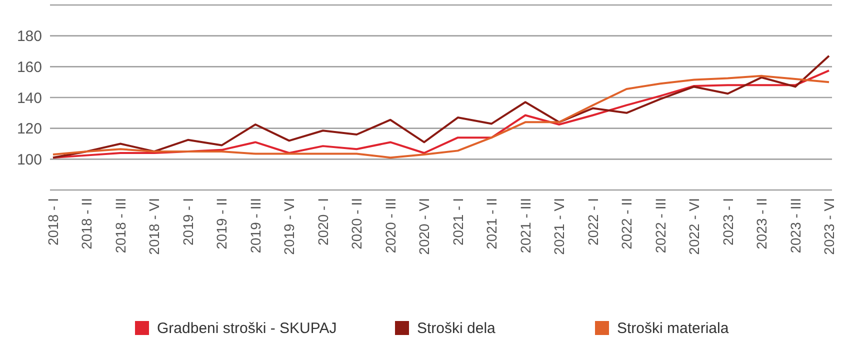  Describe the element at coordinates (29, 37) in the screenshot. I see `y-tick-label: 180` at that location.